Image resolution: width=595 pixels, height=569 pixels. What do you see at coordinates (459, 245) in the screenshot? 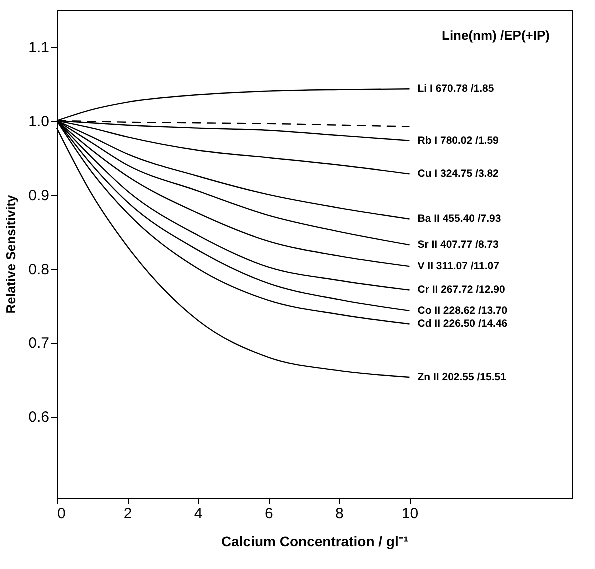
I see `series-label: Sr II 407.77 /8.73` at bounding box center [459, 245].